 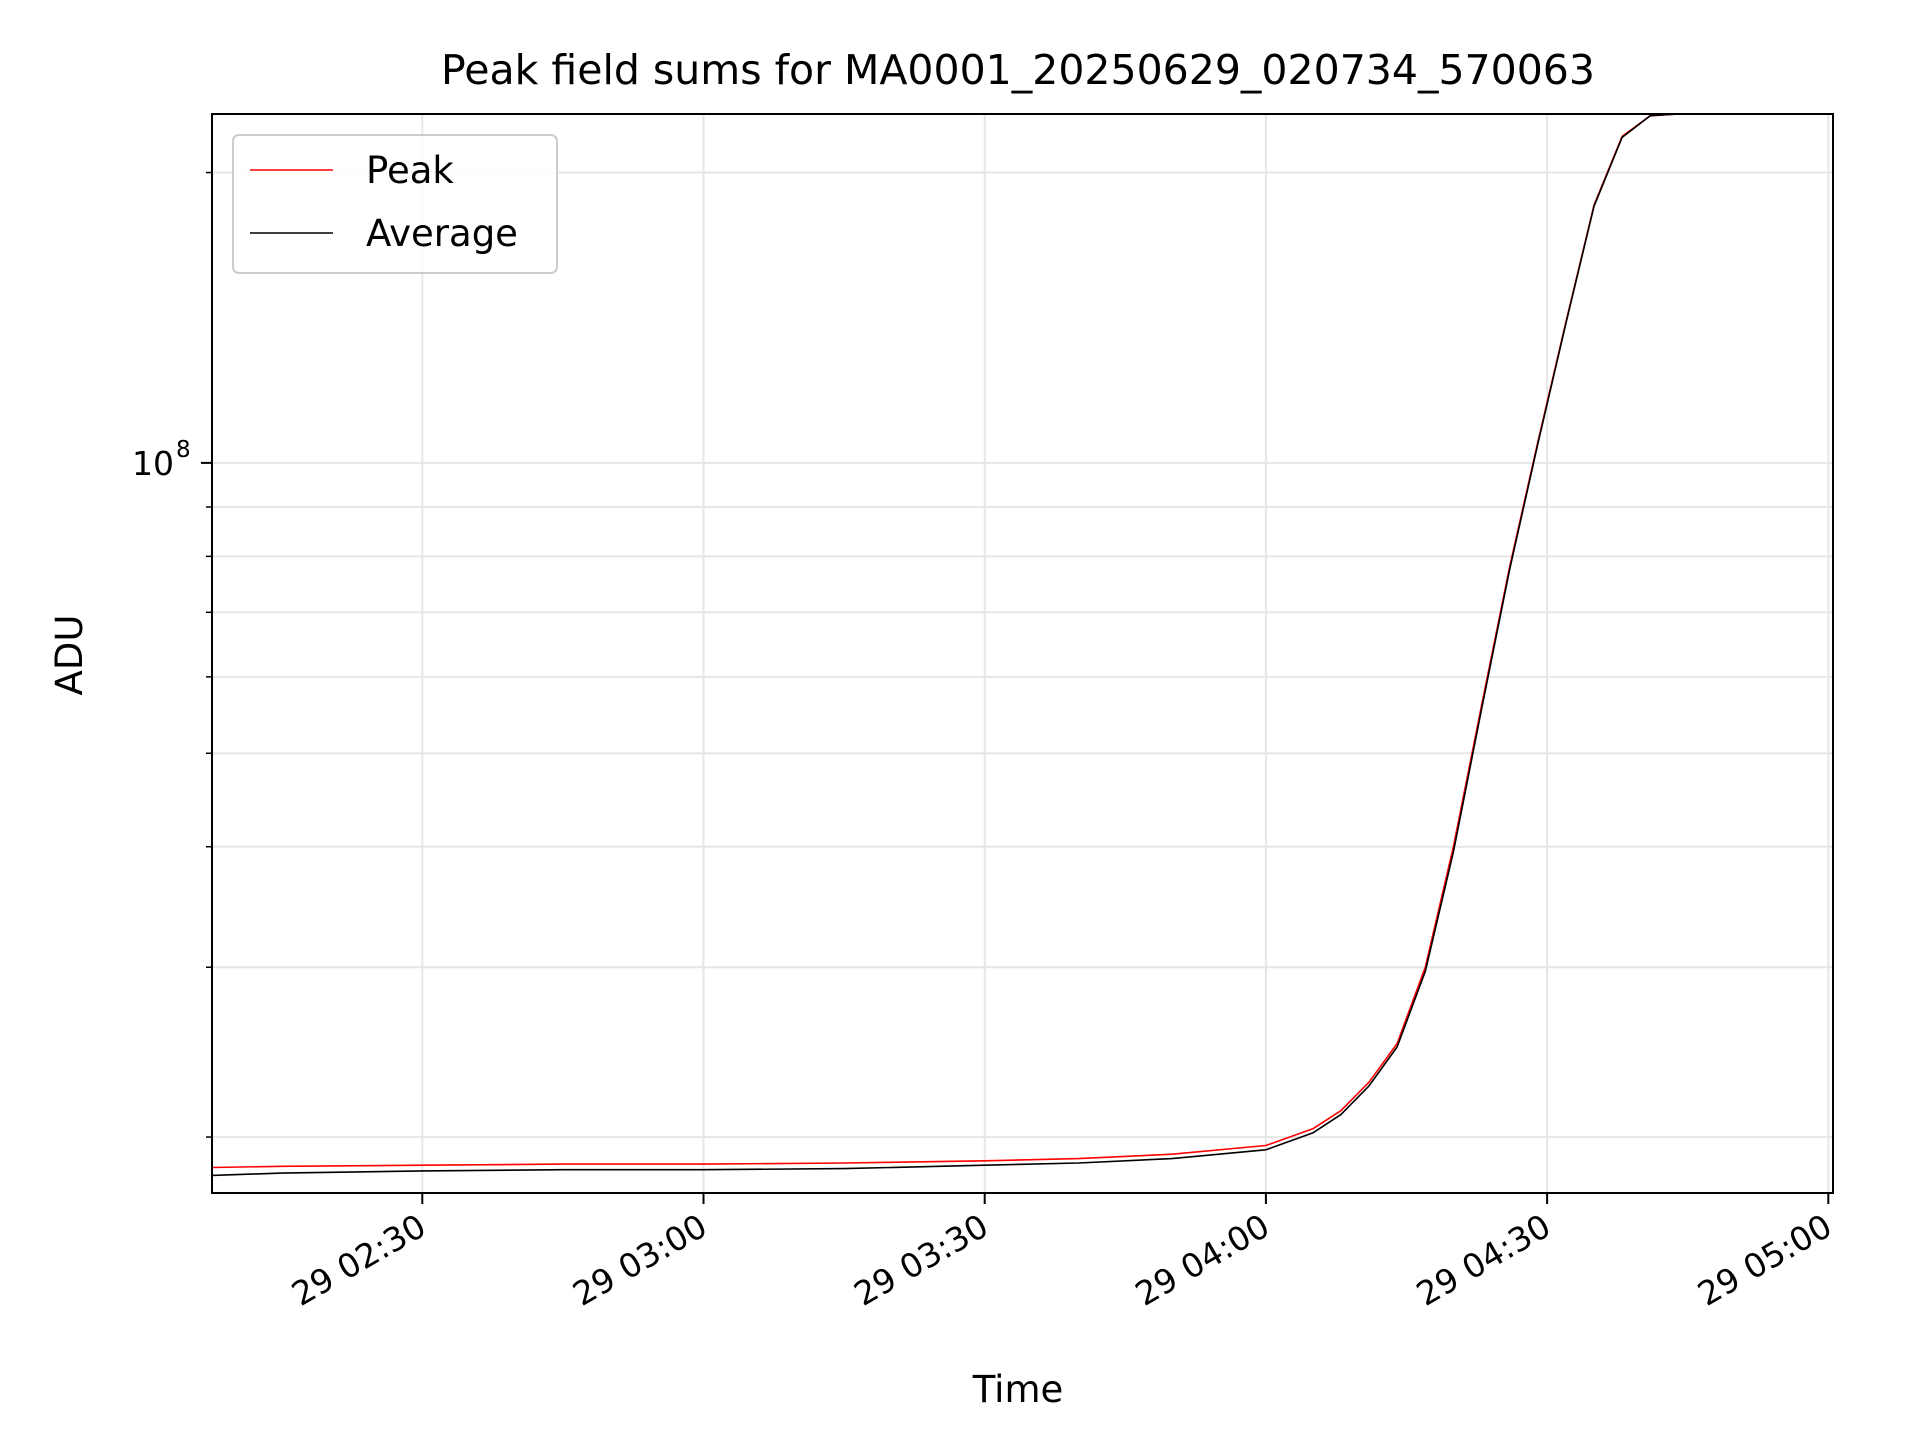 What do you see at coordinates (442, 233) in the screenshot?
I see `legend-label-average: Average` at bounding box center [442, 233].